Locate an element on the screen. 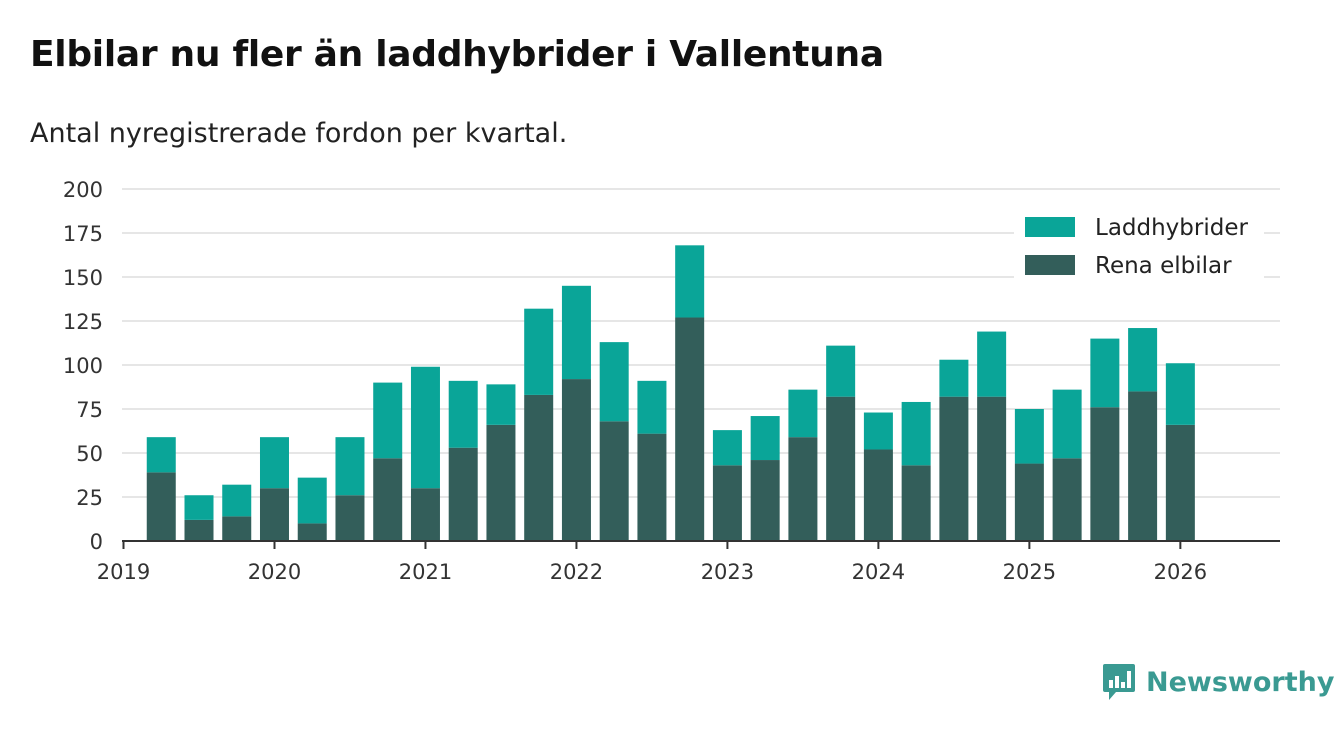  y-axis-tick-labels: 0 25 50 75 100 125 150 175 200 is located at coordinates (83, 366).